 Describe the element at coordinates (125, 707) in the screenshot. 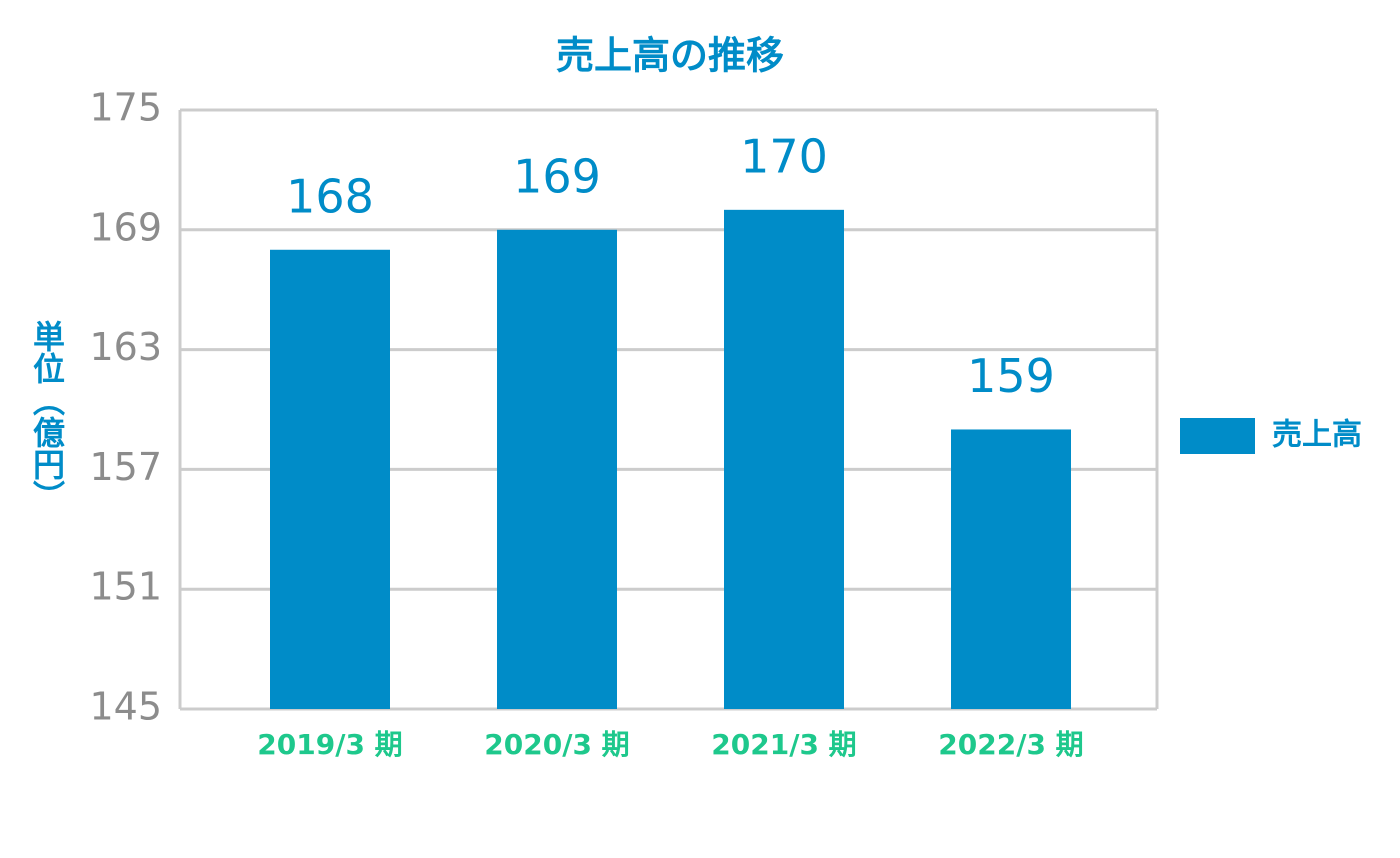

I see `y-tick-label: 145` at that location.